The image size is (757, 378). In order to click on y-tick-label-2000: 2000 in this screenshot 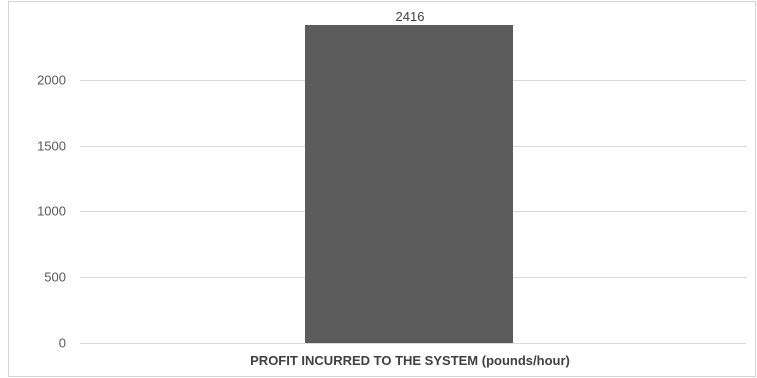, I will do `click(51, 80)`.